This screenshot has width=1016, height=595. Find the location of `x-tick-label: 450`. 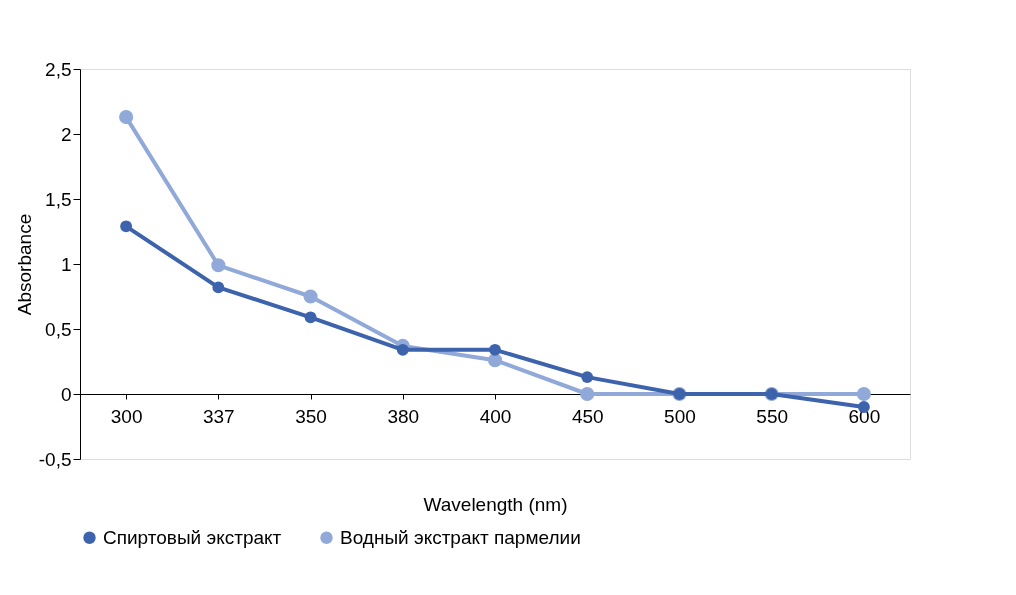

x-tick-label: 450 is located at coordinates (587, 416).